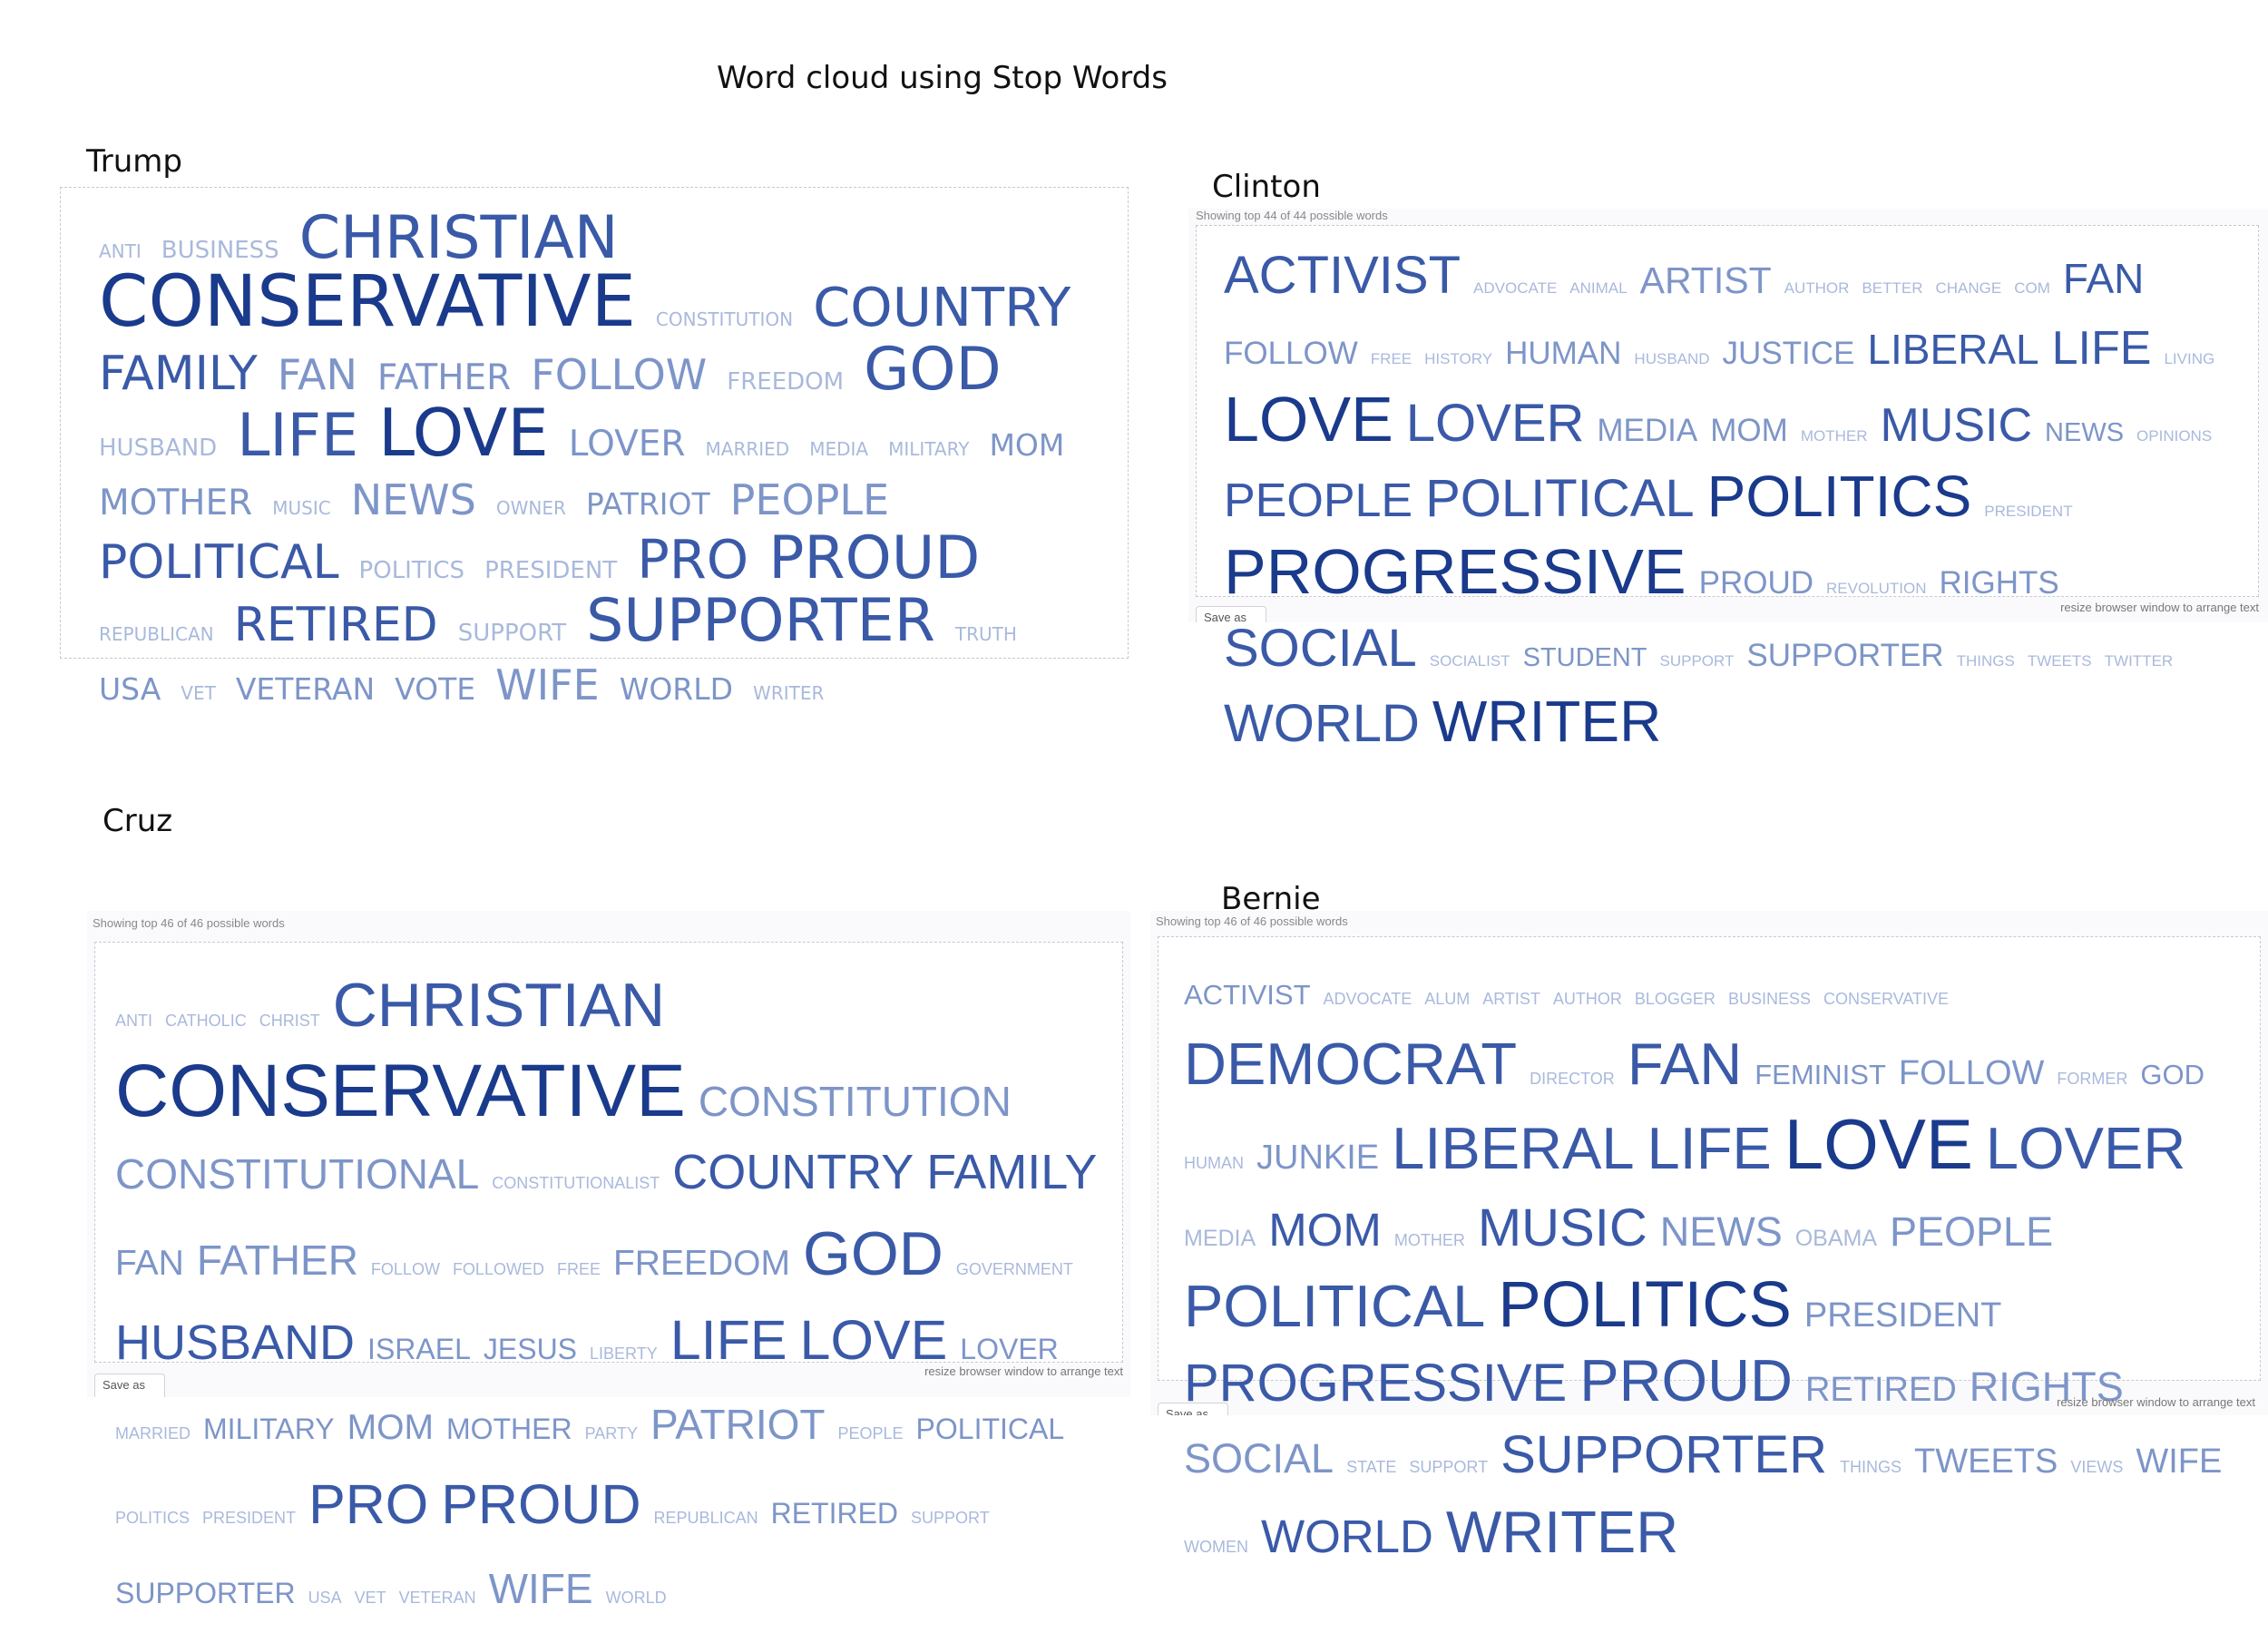 The width and height of the screenshot is (2268, 1633). What do you see at coordinates (1368, 999) in the screenshot?
I see `bernie-word: ADVOCATE` at bounding box center [1368, 999].